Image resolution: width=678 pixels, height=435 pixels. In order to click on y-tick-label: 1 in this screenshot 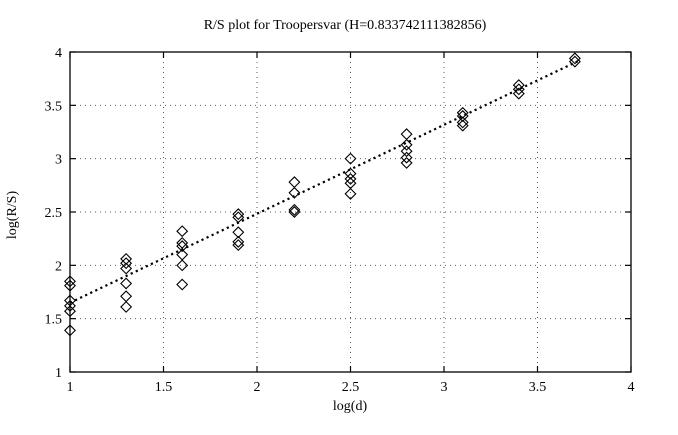, I will do `click(58, 373)`.